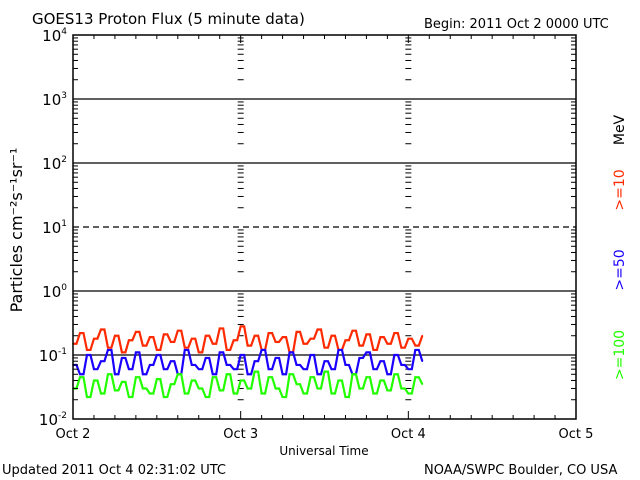 Image resolution: width=640 pixels, height=480 pixels. I want to click on legend-ge100: >=100, so click(620, 355).